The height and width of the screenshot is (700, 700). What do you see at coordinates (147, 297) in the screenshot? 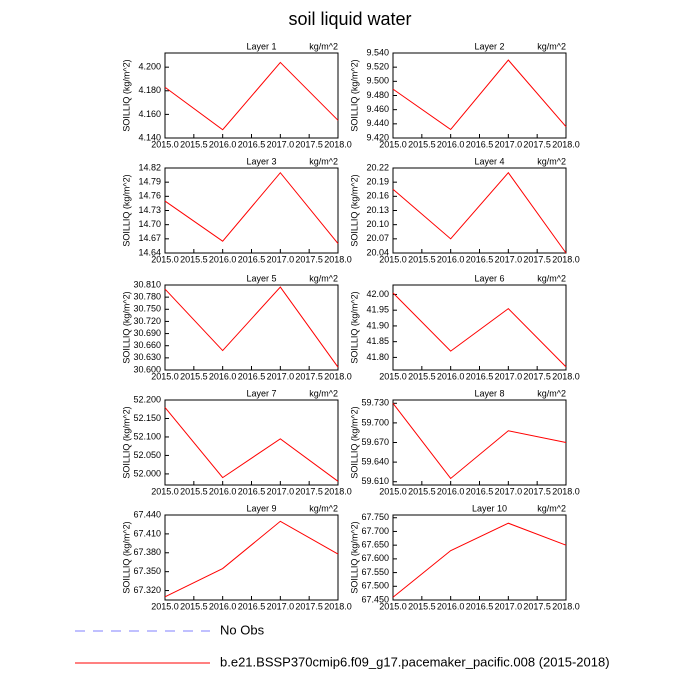
I see `y-tick-label: 30.780` at bounding box center [147, 297].